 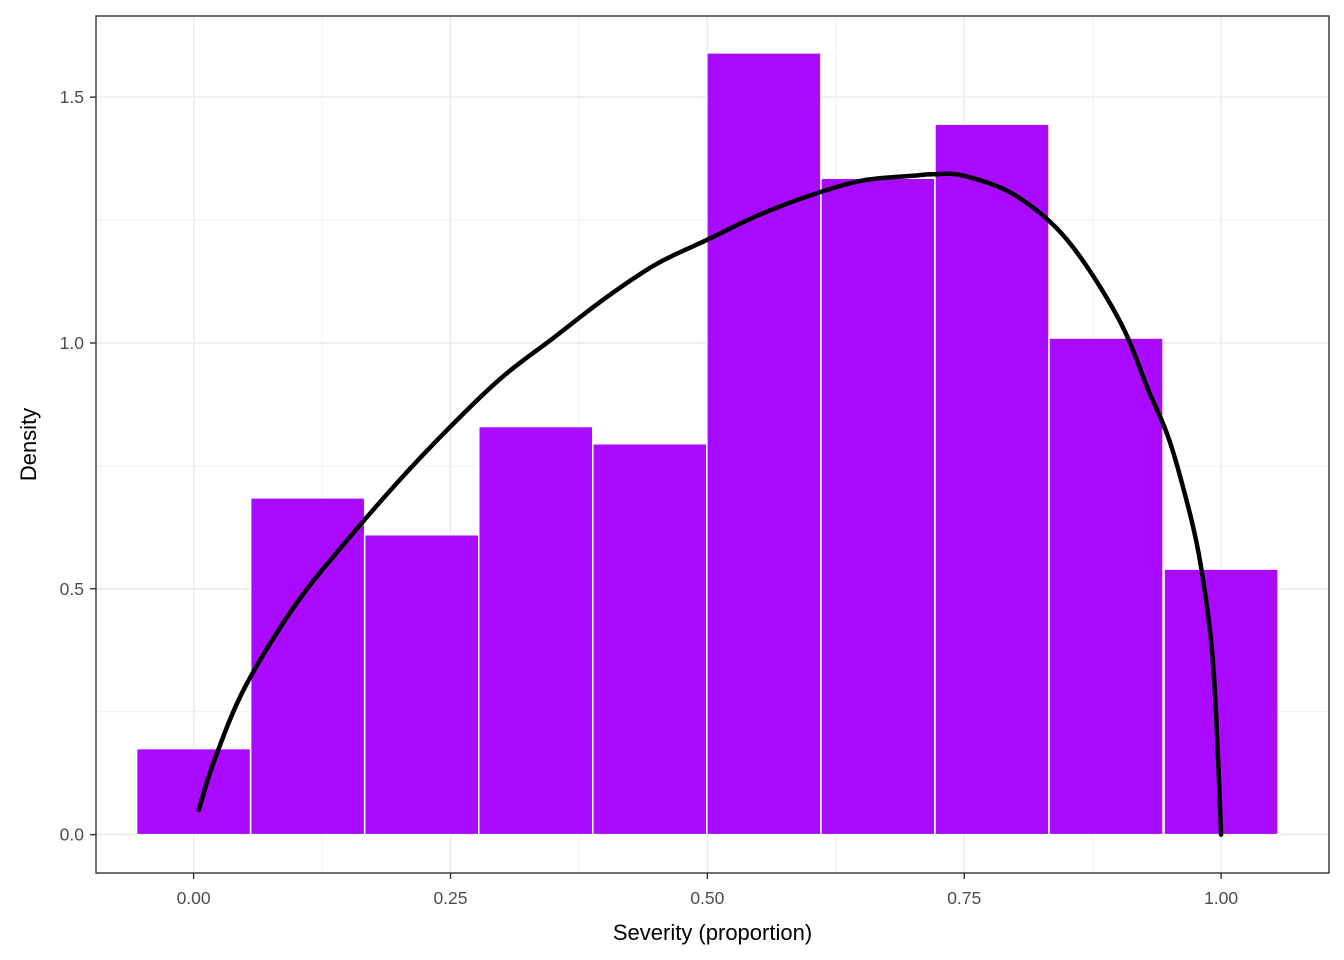 I want to click on x-axis-title: Severity (proportion), so click(x=712, y=932).